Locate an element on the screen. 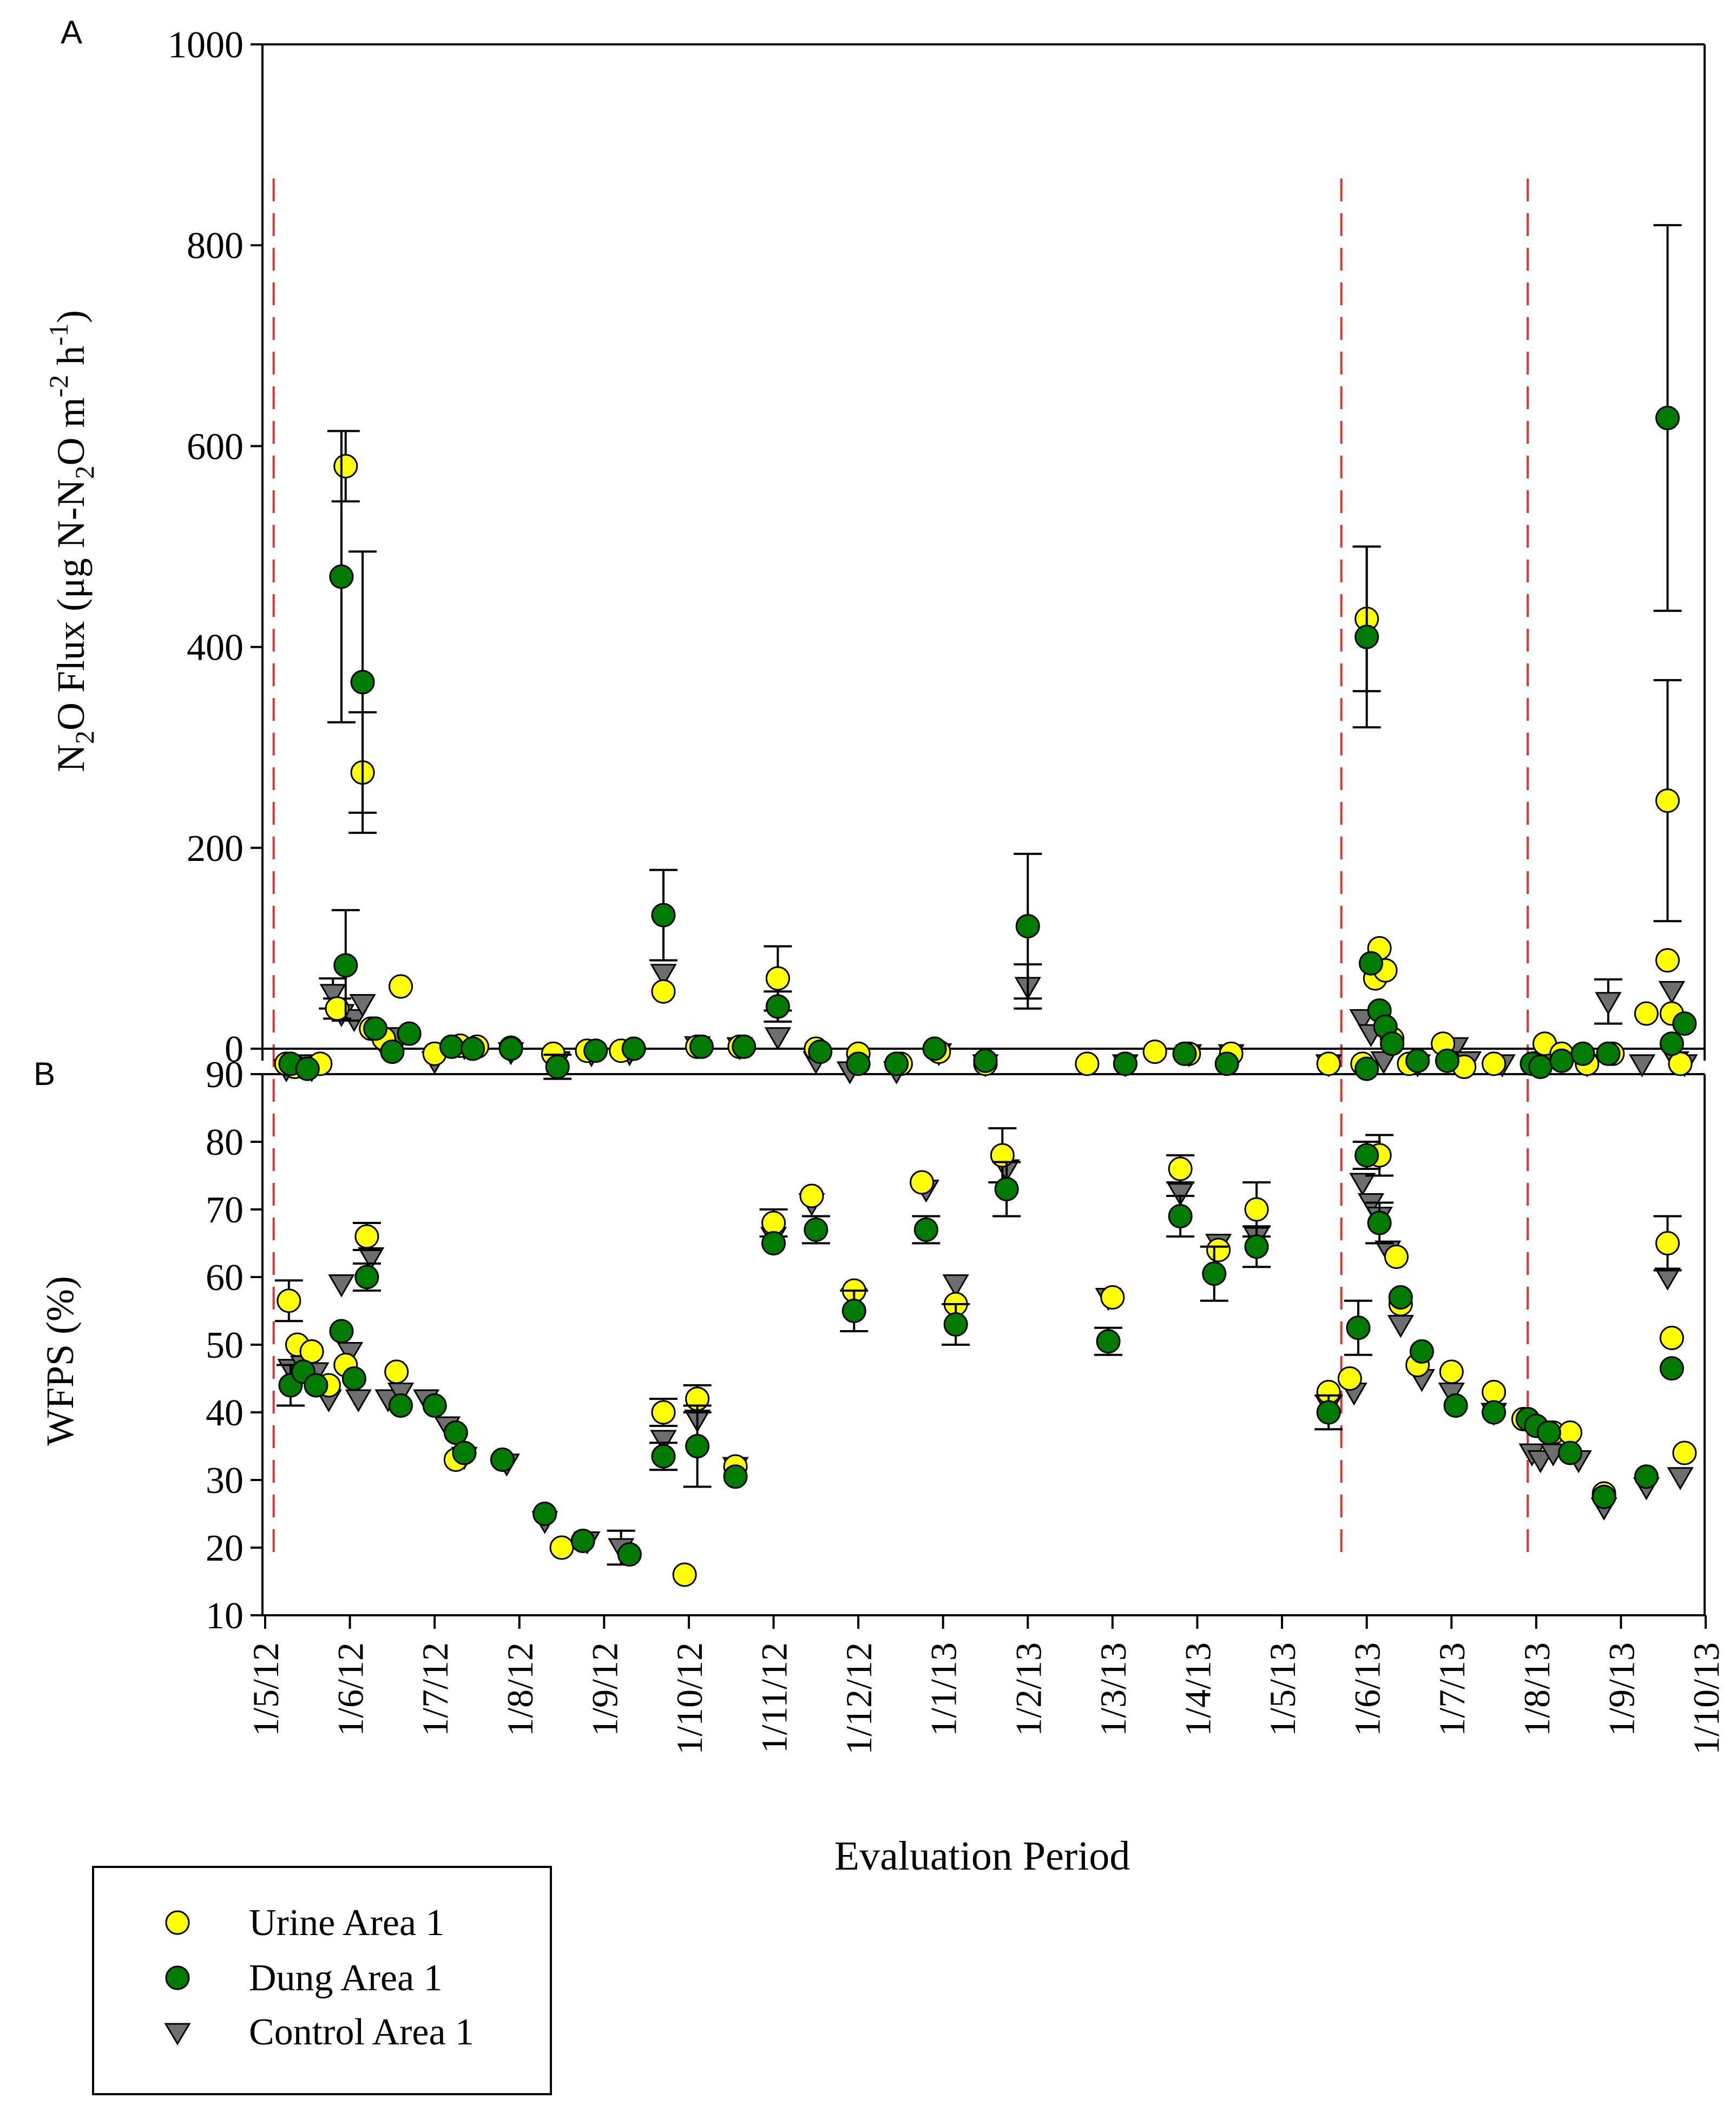 This screenshot has width=1736, height=2105. panel-b-ytick-label: 40 is located at coordinates (225, 1413).